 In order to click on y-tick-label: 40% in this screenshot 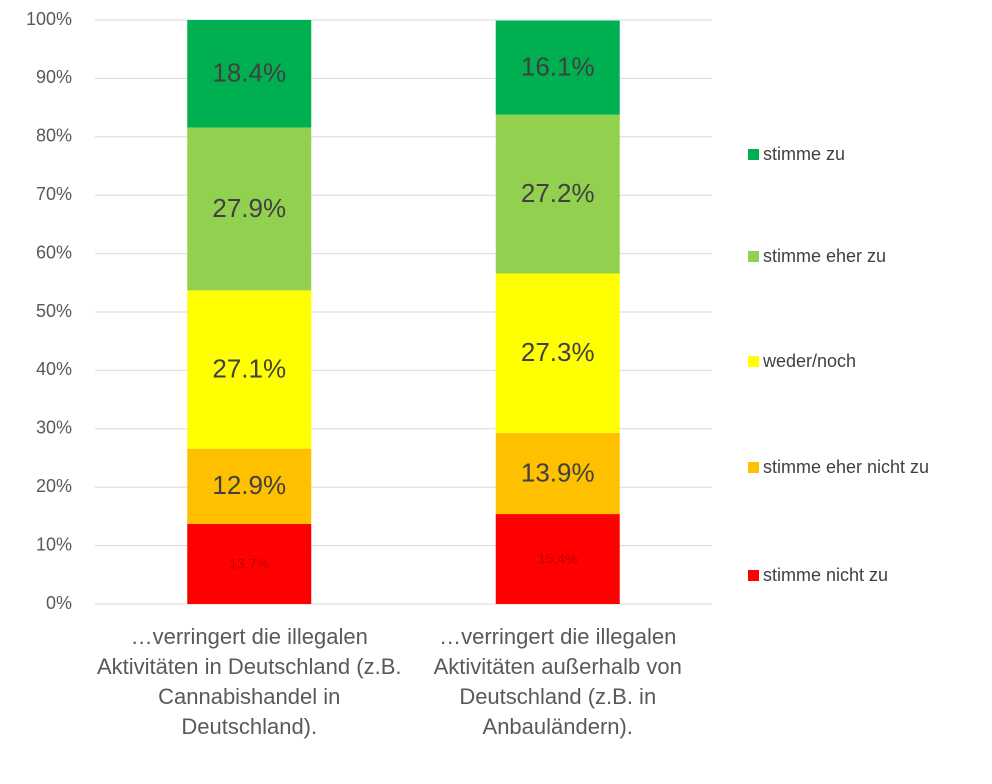, I will do `click(54, 369)`.